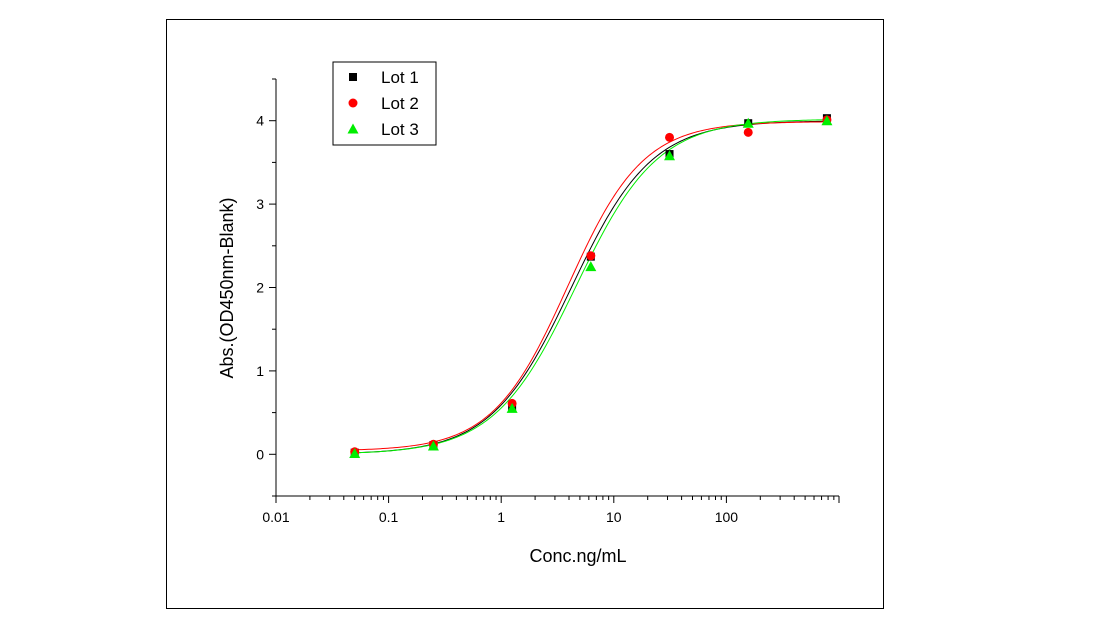 This screenshot has height=619, width=1100. I want to click on x-axis-title: Conc.ng/mL, so click(577, 556).